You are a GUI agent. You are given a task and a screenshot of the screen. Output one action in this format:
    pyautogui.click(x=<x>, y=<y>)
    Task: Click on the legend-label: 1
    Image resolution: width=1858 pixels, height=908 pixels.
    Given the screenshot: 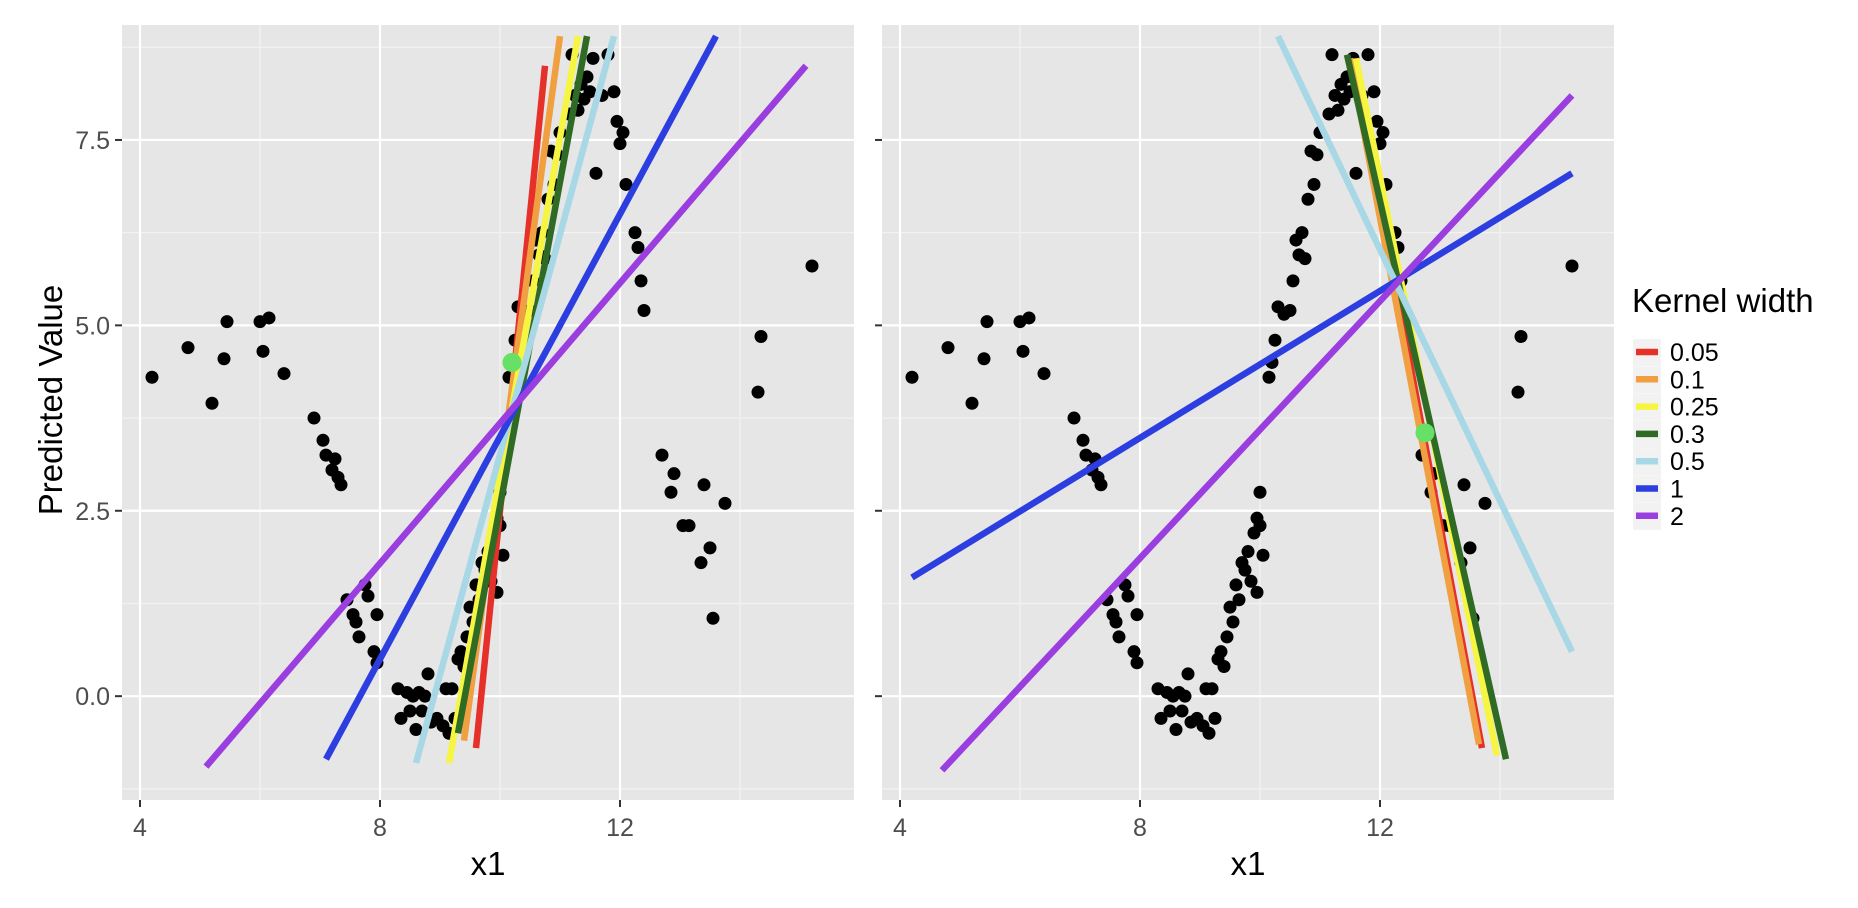 What is the action you would take?
    pyautogui.click(x=1677, y=490)
    